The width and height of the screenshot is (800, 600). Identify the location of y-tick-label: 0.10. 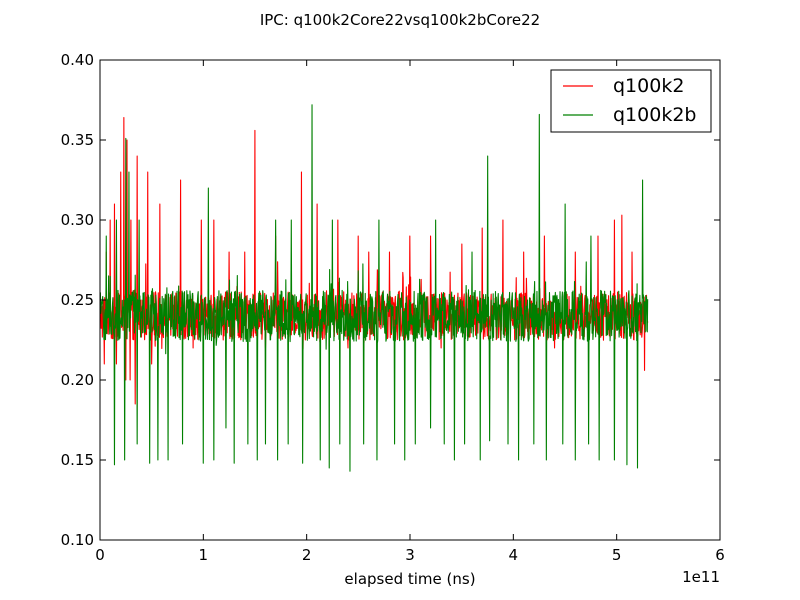
(77, 540).